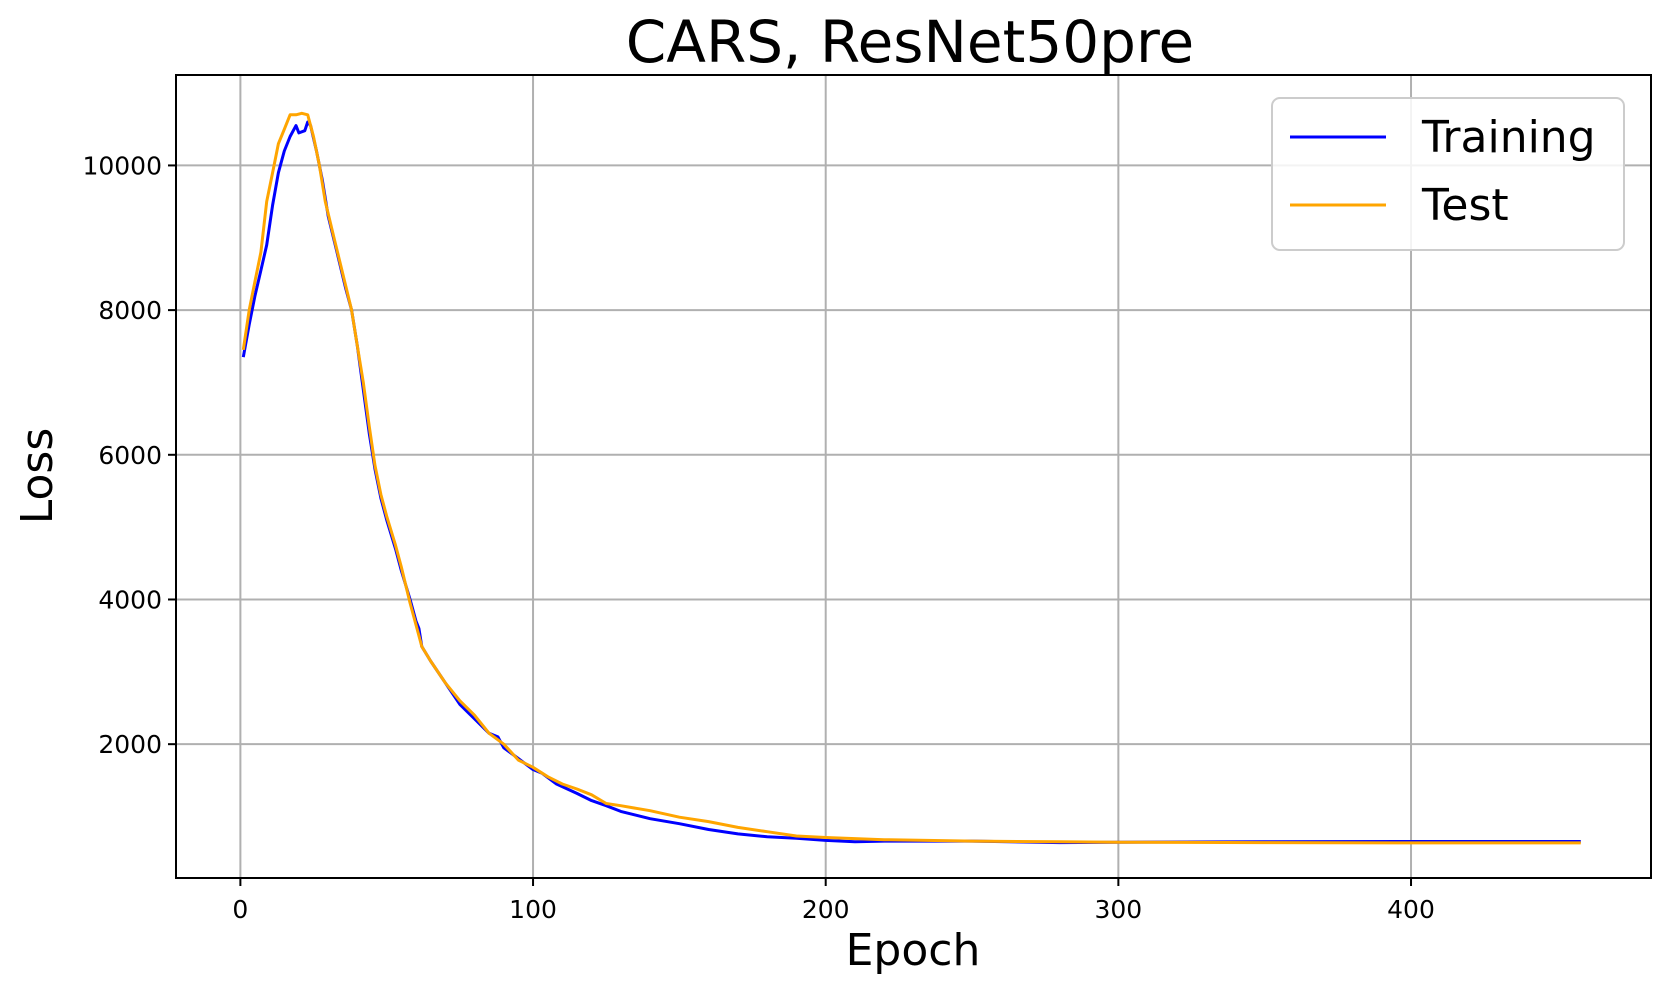  I want to click on x-tick-label: 200, so click(826, 909).